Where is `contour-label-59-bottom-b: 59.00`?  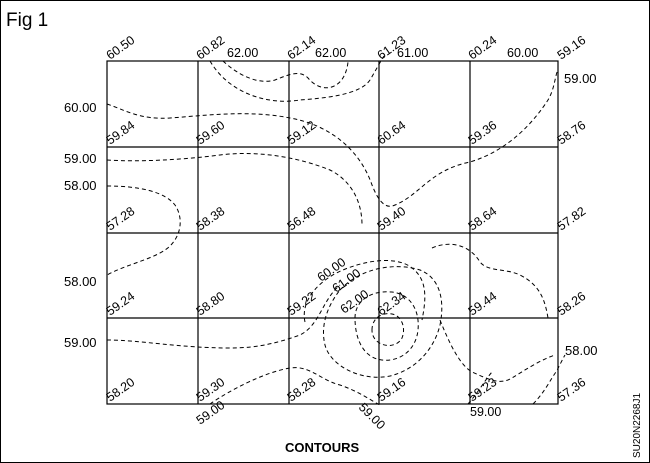
contour-label-59-bottom-b: 59.00 is located at coordinates (372, 416).